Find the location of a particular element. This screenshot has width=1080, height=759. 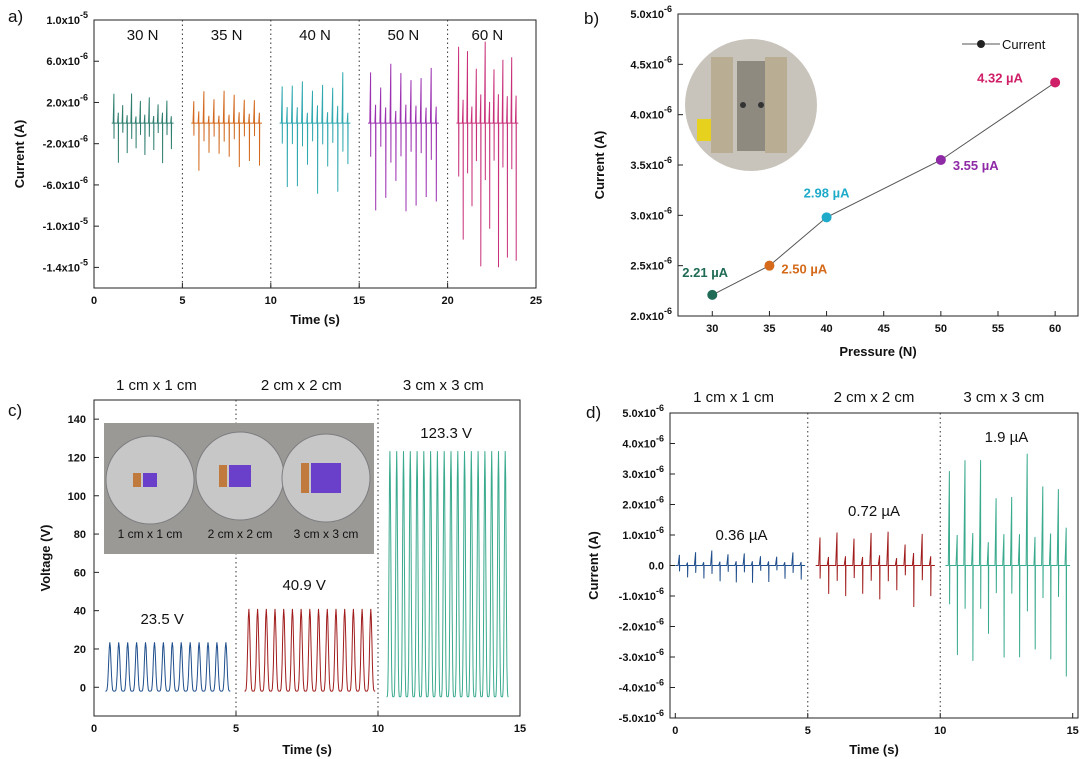

y-tick-label: 4.5x10⁻⁶ is located at coordinates (651, 62).